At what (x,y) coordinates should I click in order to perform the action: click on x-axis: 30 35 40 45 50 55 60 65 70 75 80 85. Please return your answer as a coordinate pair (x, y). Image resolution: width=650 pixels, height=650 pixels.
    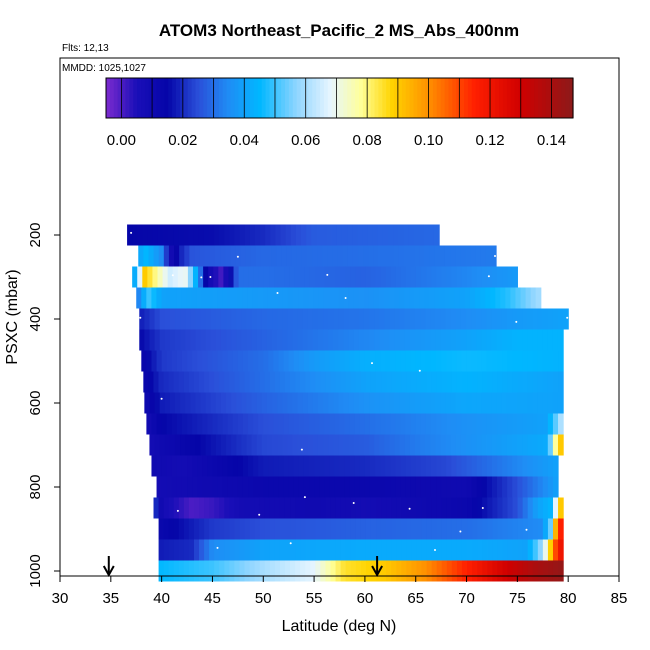
    Looking at the image, I should click on (339, 591).